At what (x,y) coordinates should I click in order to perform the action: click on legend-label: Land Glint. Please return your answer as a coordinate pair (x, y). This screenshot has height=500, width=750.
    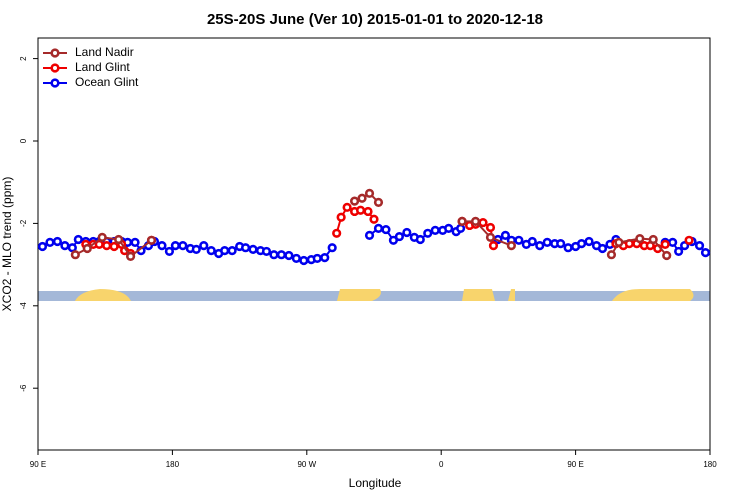
    Looking at the image, I should click on (102, 67).